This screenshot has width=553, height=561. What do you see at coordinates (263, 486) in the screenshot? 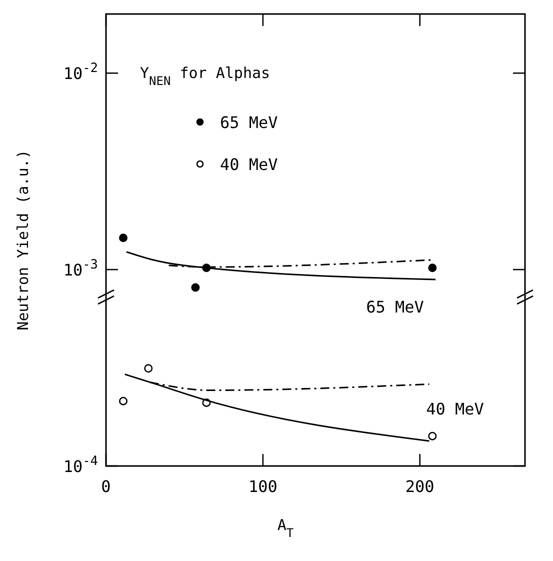
I see `x-tick-label: 100` at bounding box center [263, 486].